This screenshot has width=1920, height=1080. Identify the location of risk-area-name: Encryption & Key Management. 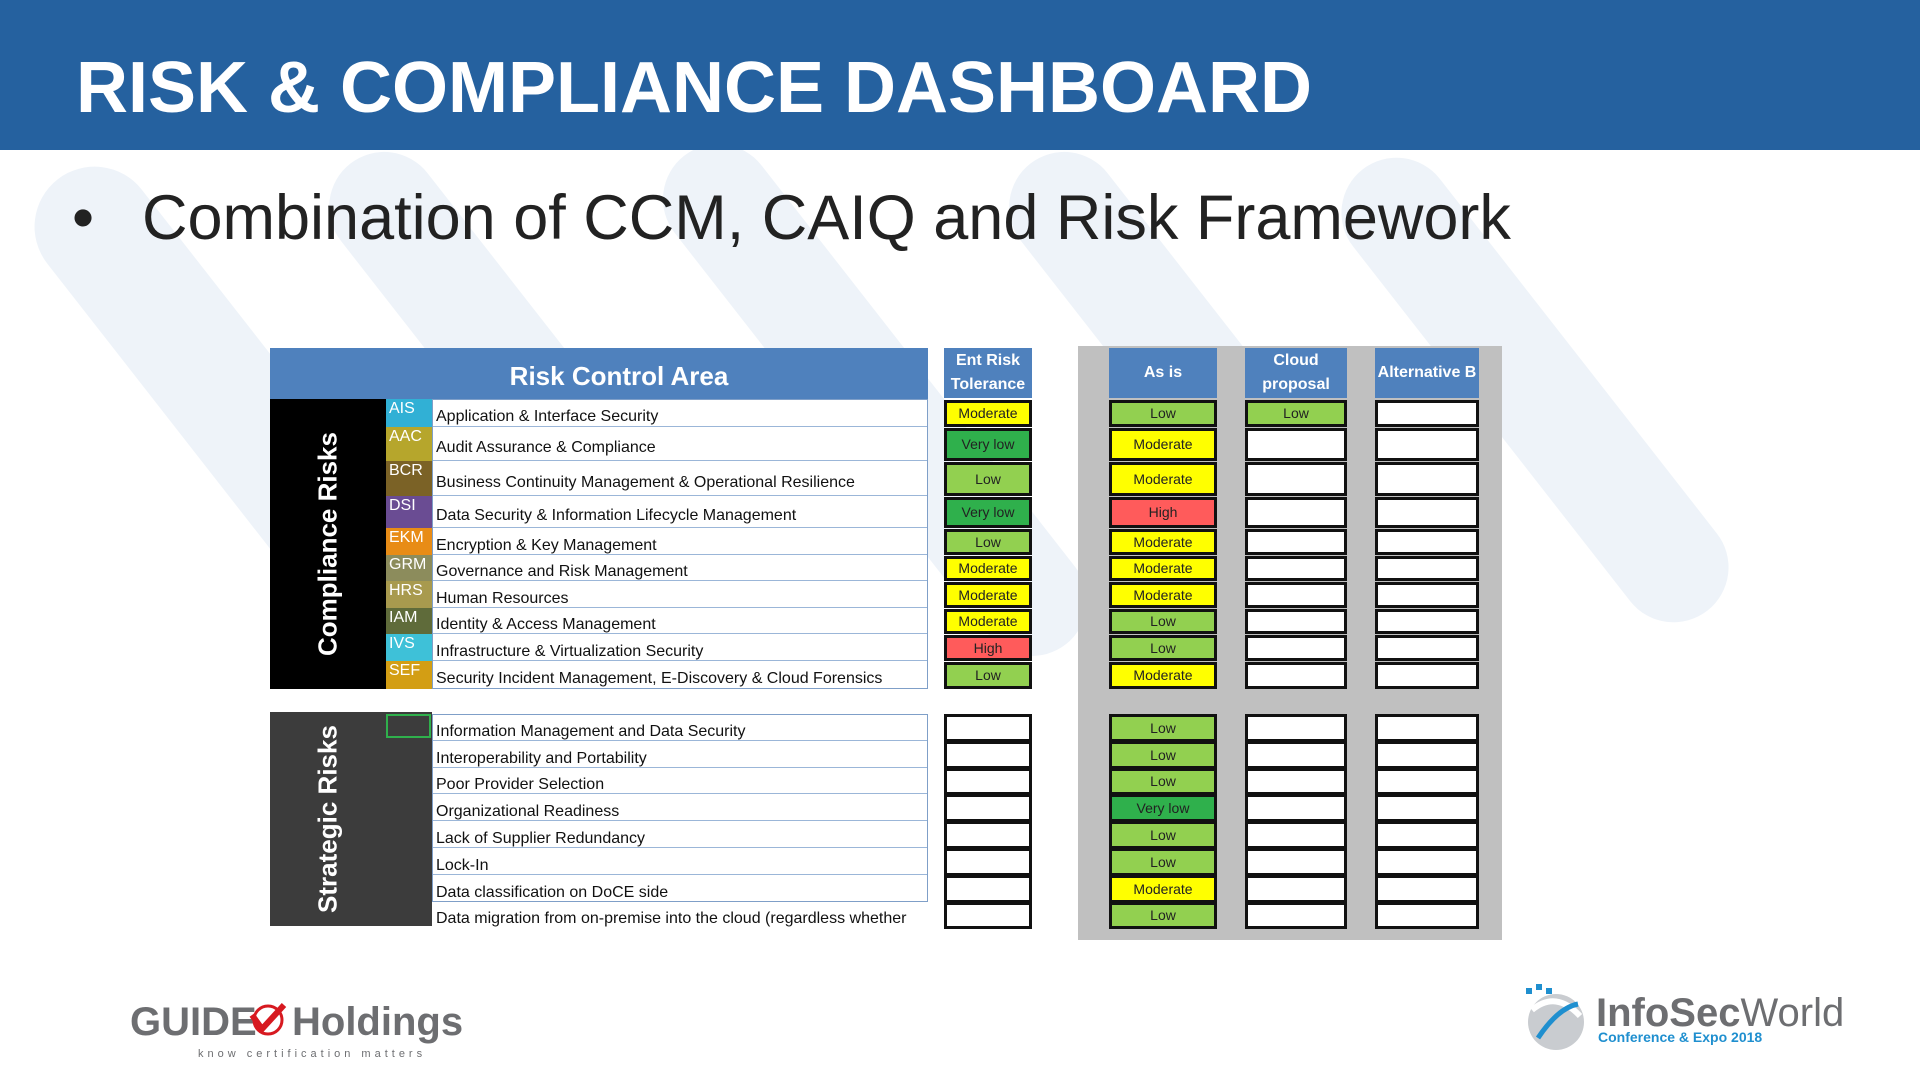
(680, 541).